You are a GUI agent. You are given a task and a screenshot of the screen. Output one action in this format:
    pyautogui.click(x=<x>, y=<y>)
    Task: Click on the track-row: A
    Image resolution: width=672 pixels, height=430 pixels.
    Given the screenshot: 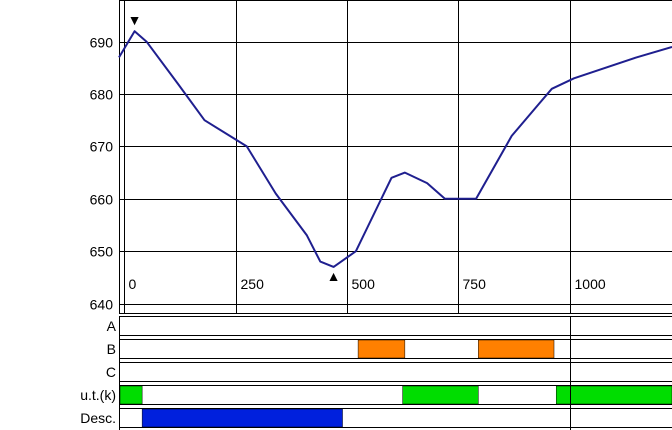 What is the action you would take?
    pyautogui.click(x=389, y=326)
    